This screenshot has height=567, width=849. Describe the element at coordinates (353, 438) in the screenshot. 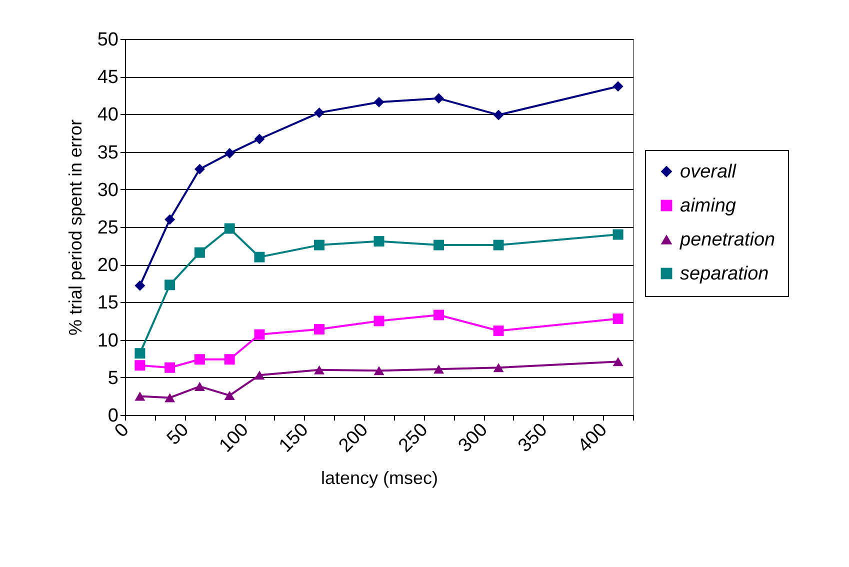

I see `x-tick-label: 200` at that location.